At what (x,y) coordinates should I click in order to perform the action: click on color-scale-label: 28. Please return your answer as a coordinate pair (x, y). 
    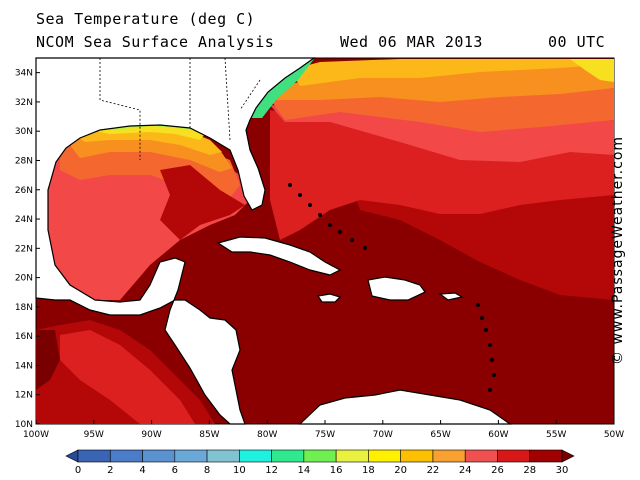
    Looking at the image, I should click on (529, 470).